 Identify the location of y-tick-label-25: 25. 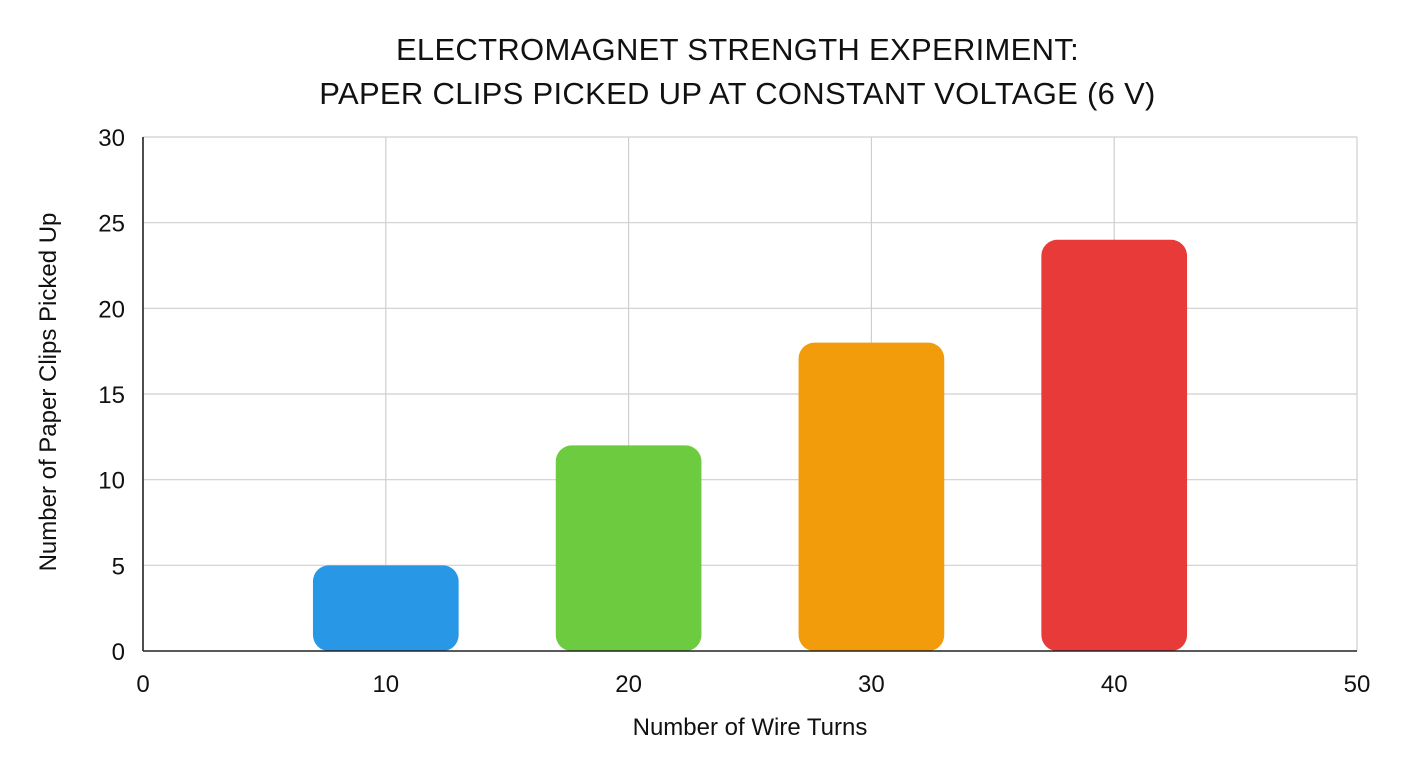
(111, 224).